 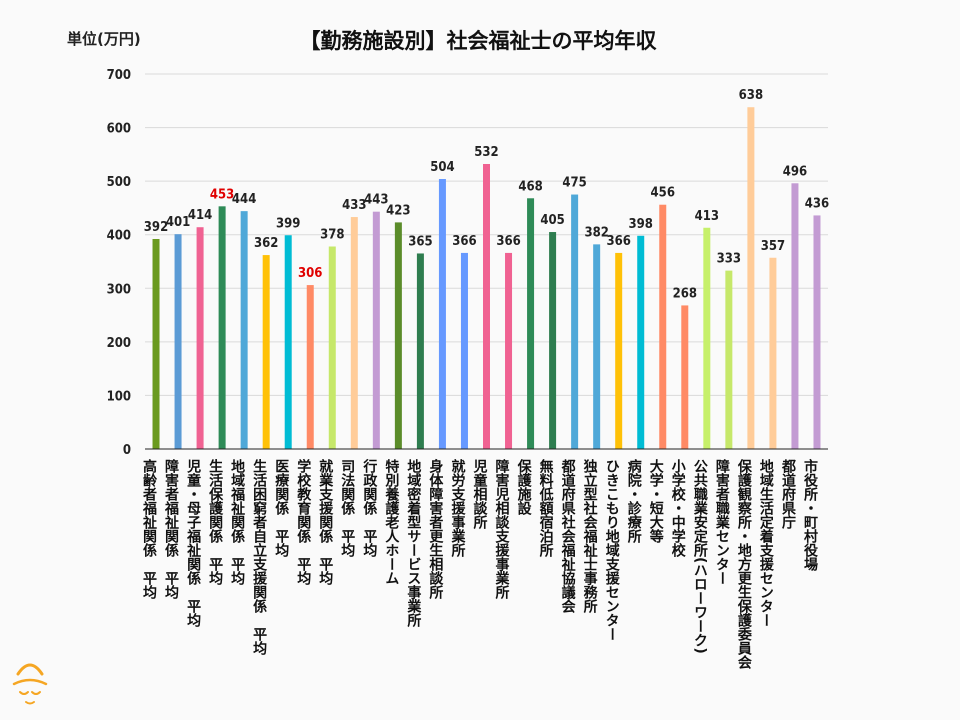 I want to click on data-label: 453, so click(x=222, y=194).